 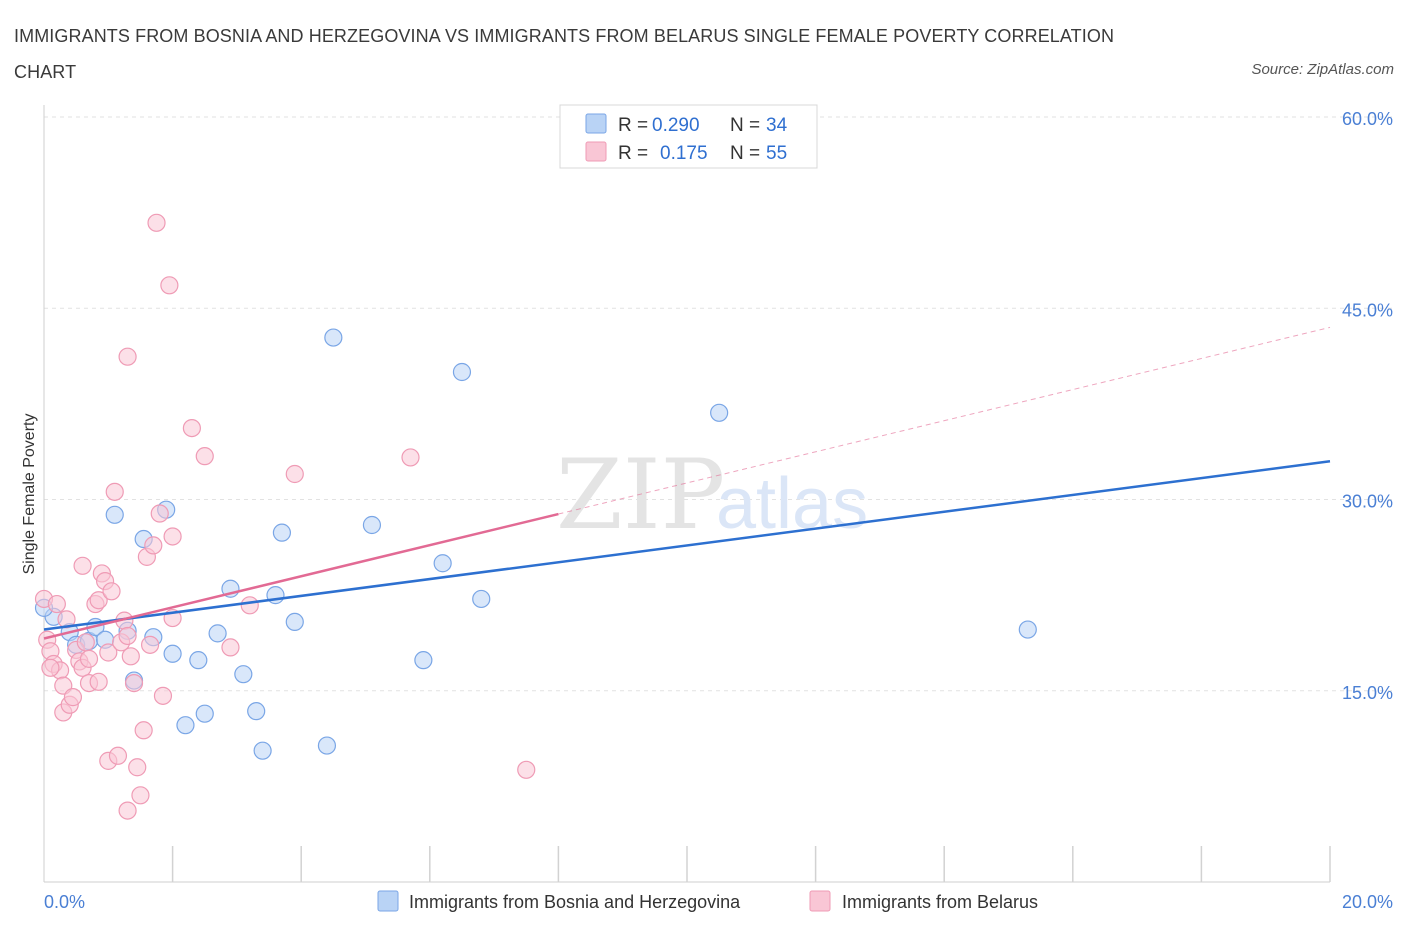 I want to click on watermark: ZIP atlas, so click(x=712, y=495).